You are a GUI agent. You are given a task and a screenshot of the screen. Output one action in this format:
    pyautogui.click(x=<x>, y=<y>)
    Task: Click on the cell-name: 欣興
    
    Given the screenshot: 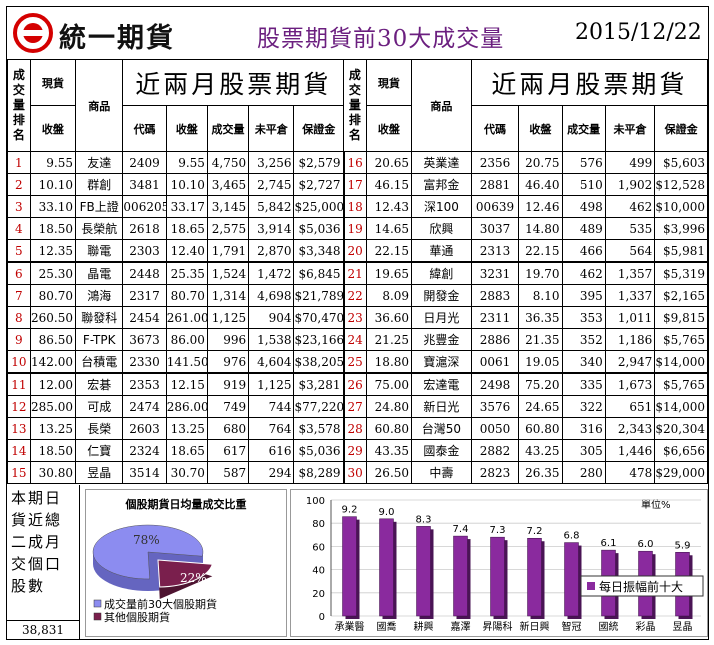 What is the action you would take?
    pyautogui.click(x=441, y=228)
    